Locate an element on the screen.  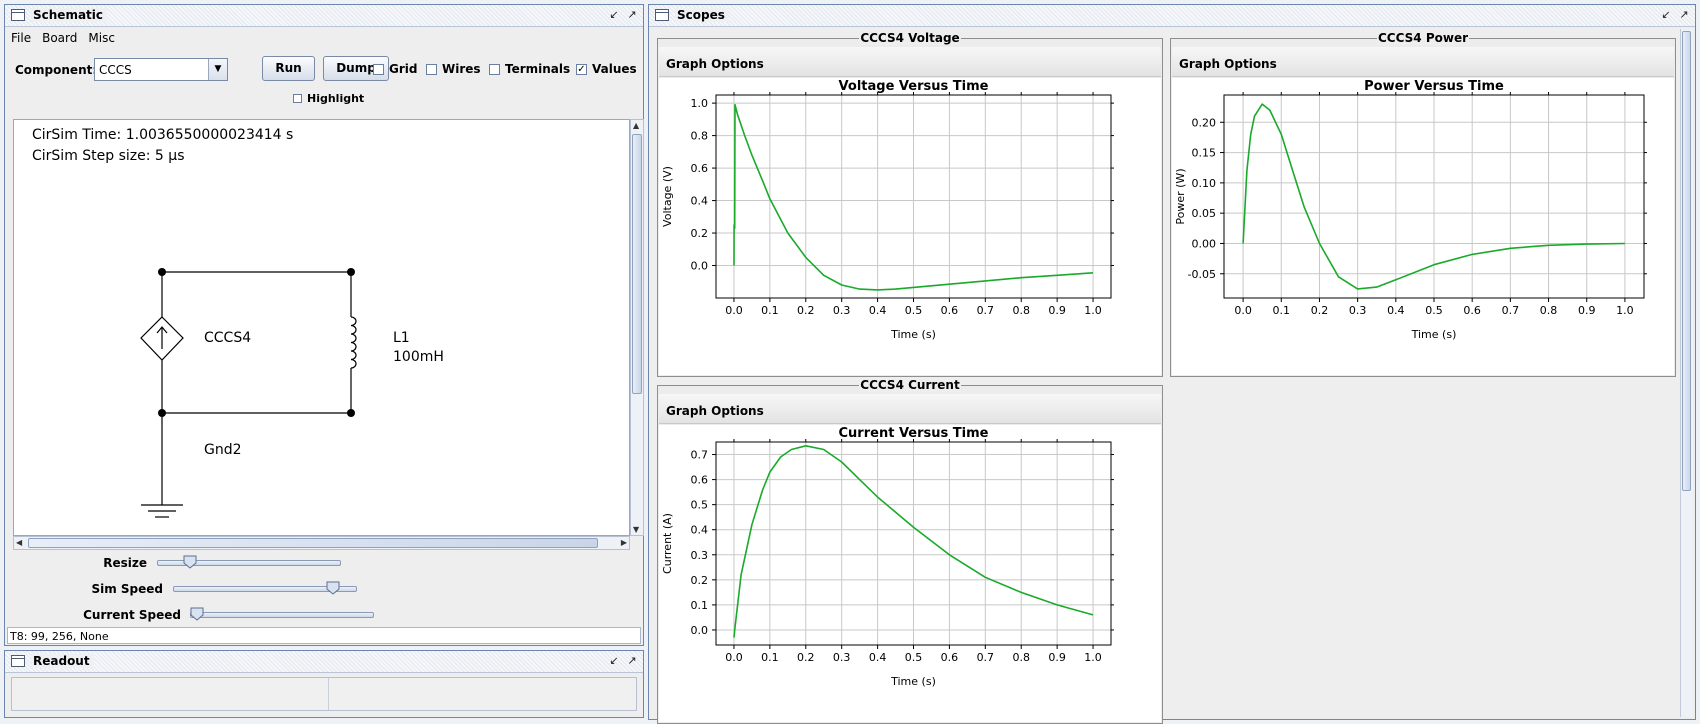
highlight-label: Highlight is located at coordinates (336, 98).